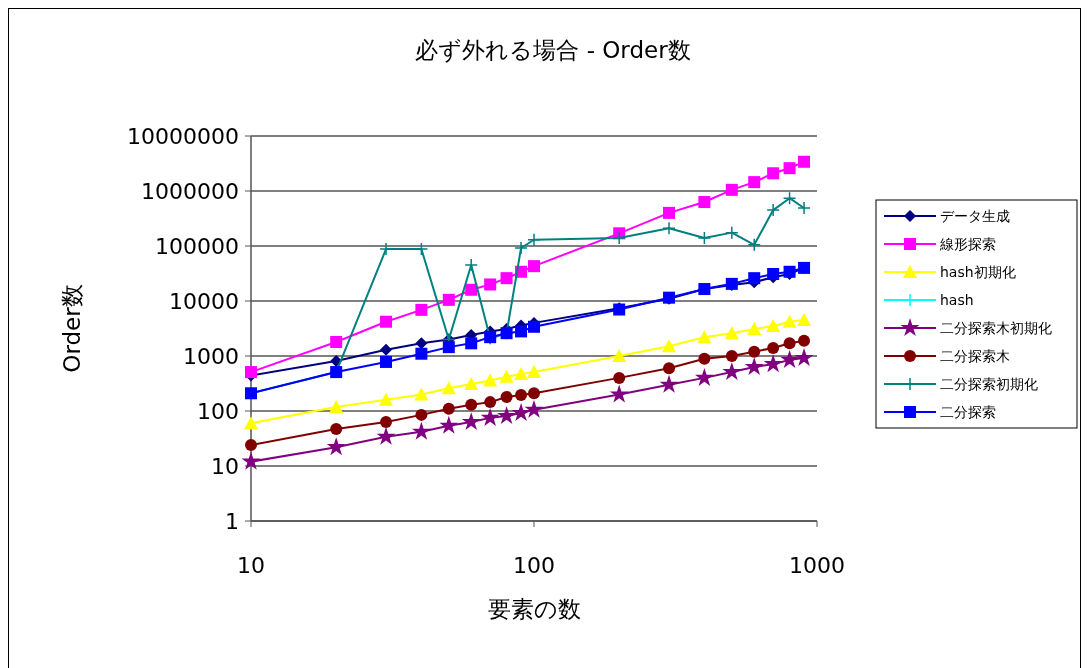 The height and width of the screenshot is (668, 1088). What do you see at coordinates (534, 609) in the screenshot?
I see `x-axis-title: 要素の数` at bounding box center [534, 609].